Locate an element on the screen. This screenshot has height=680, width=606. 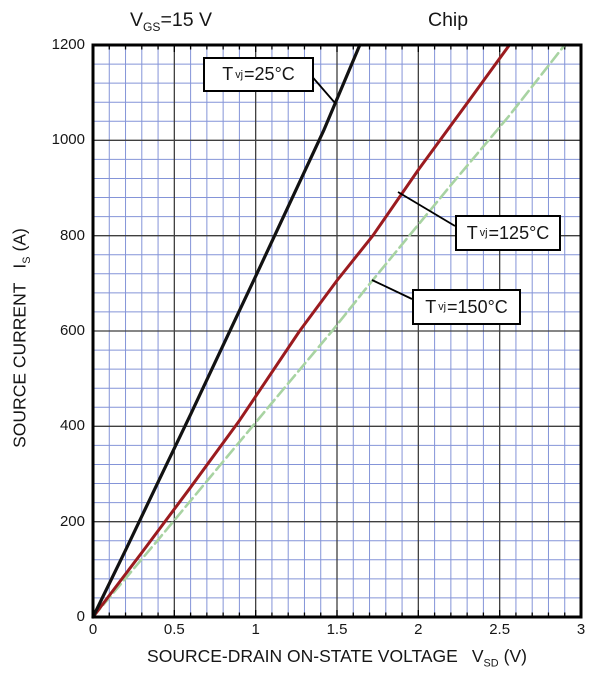
x-tick-label: 3 is located at coordinates (581, 629).